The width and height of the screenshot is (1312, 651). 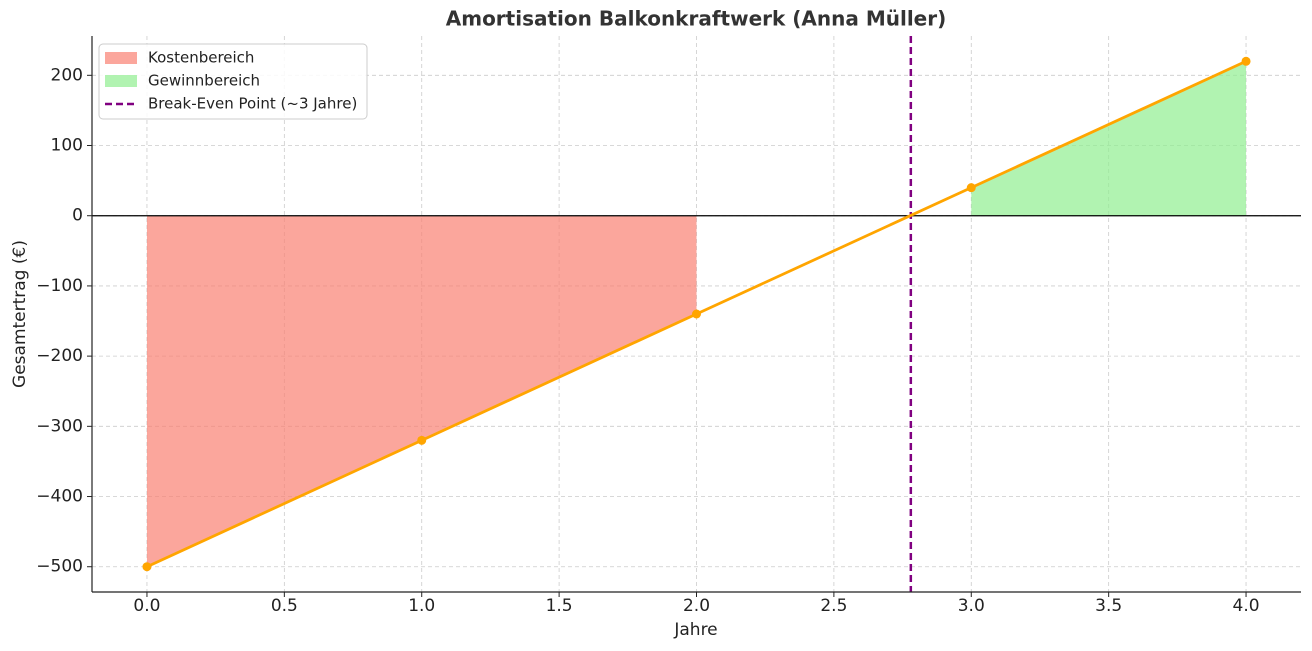 I want to click on x-tick-label: 4.0, so click(x=1246, y=606).